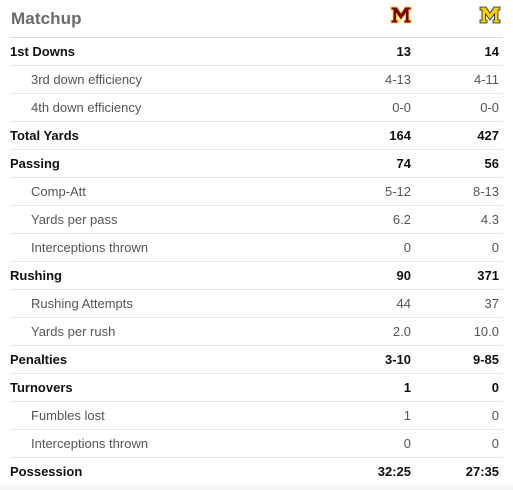 Image resolution: width=513 pixels, height=490 pixels. What do you see at coordinates (403, 163) in the screenshot?
I see `team-a-value: 74` at bounding box center [403, 163].